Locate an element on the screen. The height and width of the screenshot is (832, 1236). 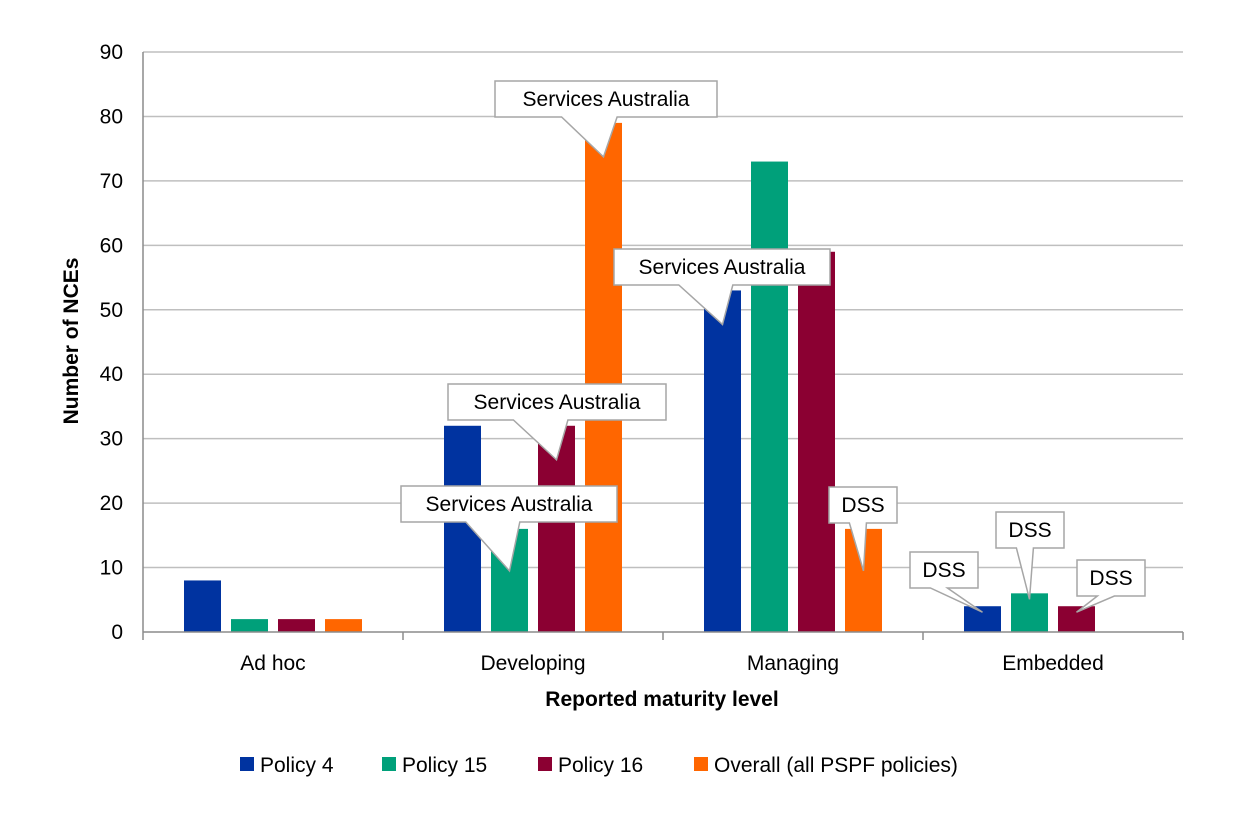
x-tick-label: Managing is located at coordinates (793, 663).